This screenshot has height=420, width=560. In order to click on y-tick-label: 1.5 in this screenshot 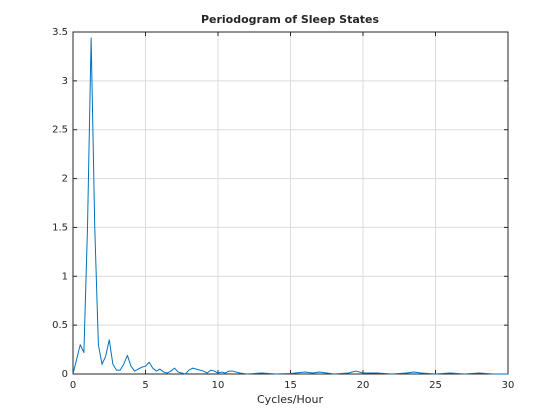, I will do `click(60, 227)`.